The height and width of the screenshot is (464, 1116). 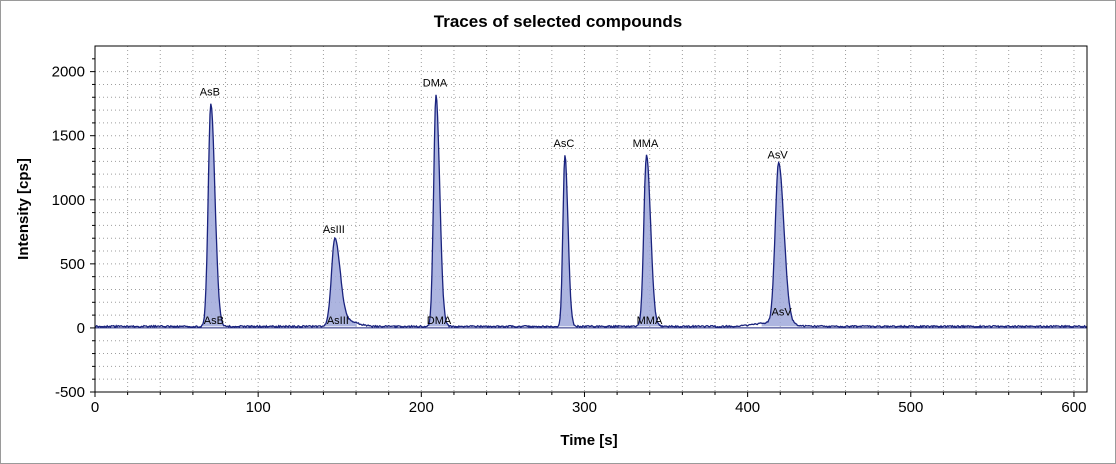 What do you see at coordinates (910, 407) in the screenshot?
I see `x-tick-label: 500` at bounding box center [910, 407].